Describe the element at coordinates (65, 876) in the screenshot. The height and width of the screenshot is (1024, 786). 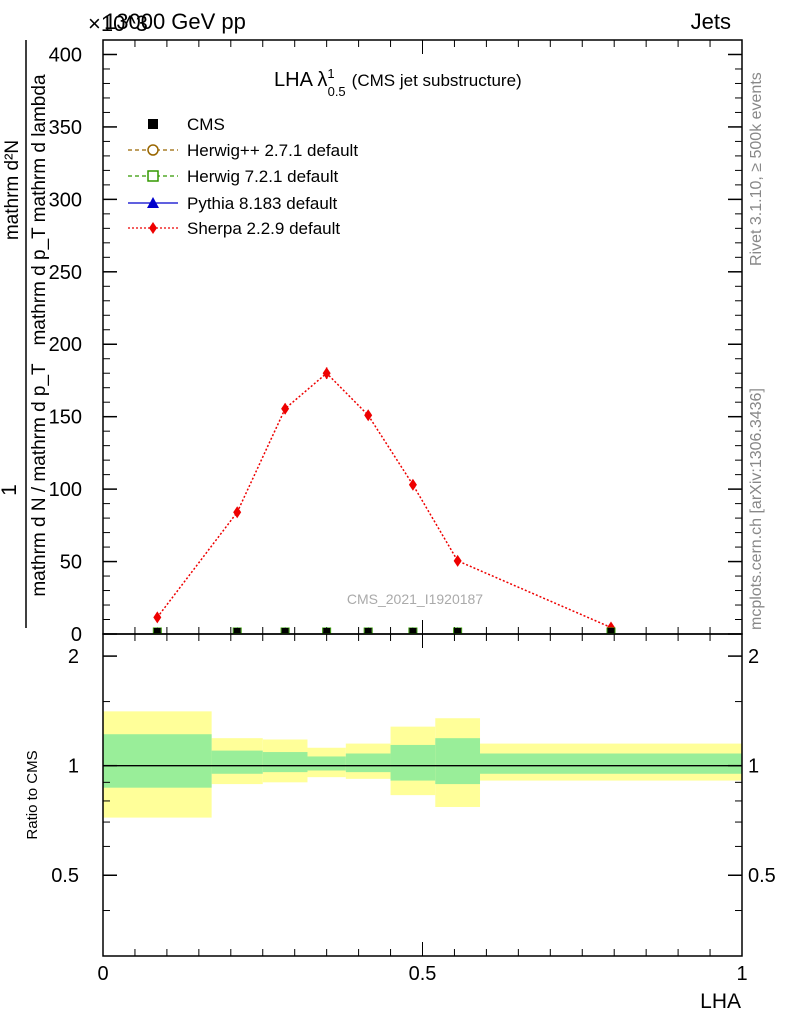
I see `ratio-y-tick-label: 0.5` at that location.